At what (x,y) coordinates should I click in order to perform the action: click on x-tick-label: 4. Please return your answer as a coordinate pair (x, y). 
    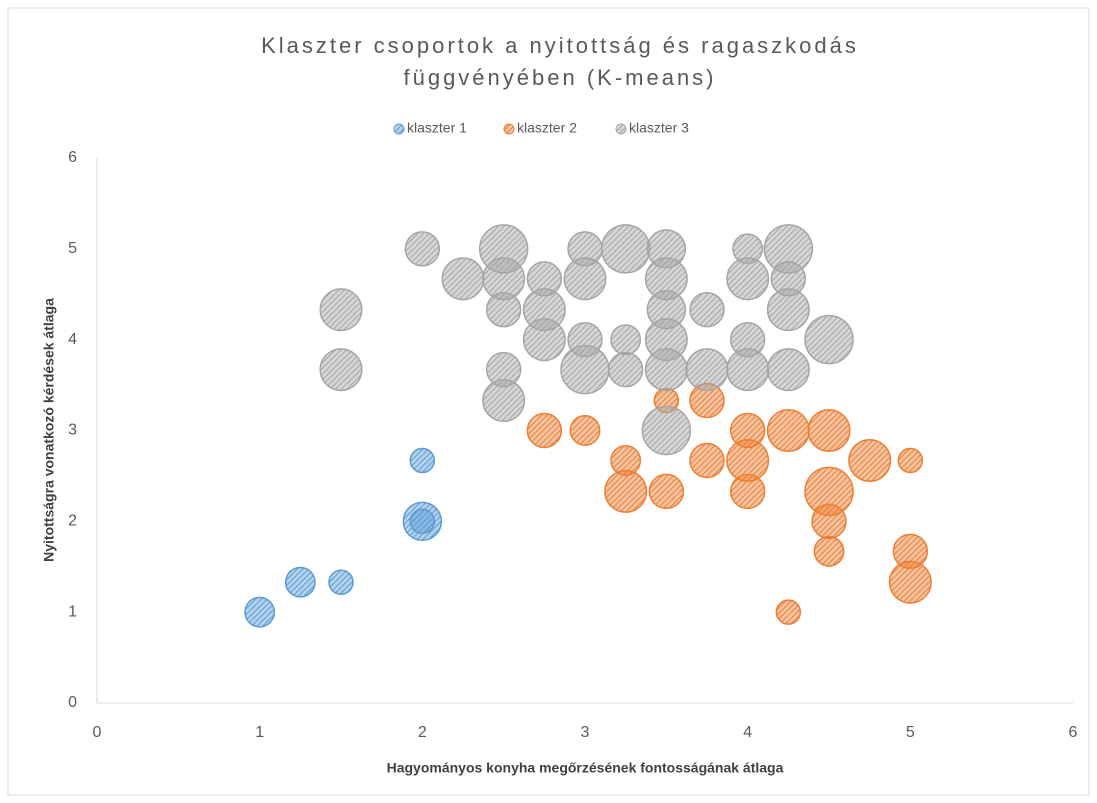
    Looking at the image, I should click on (747, 732).